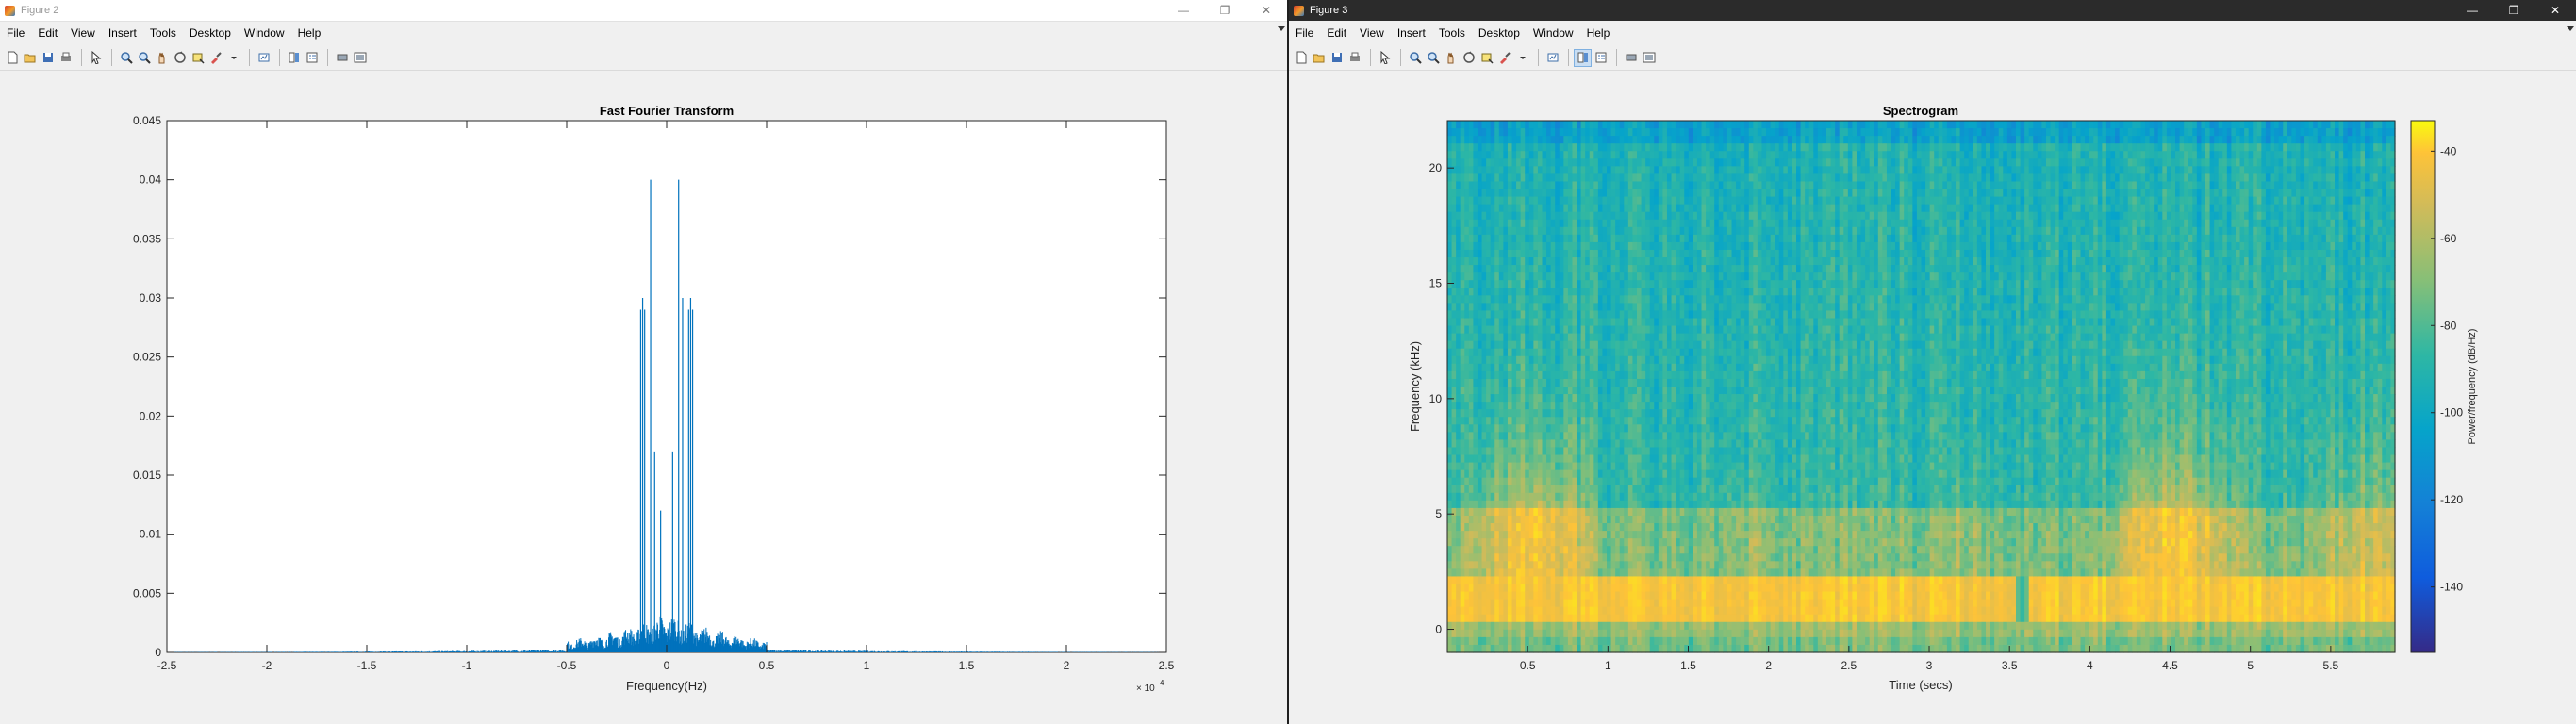  Describe the element at coordinates (1932, 10) in the screenshot. I see `title-bar: Figure 3 — ❐ ✕` at that location.